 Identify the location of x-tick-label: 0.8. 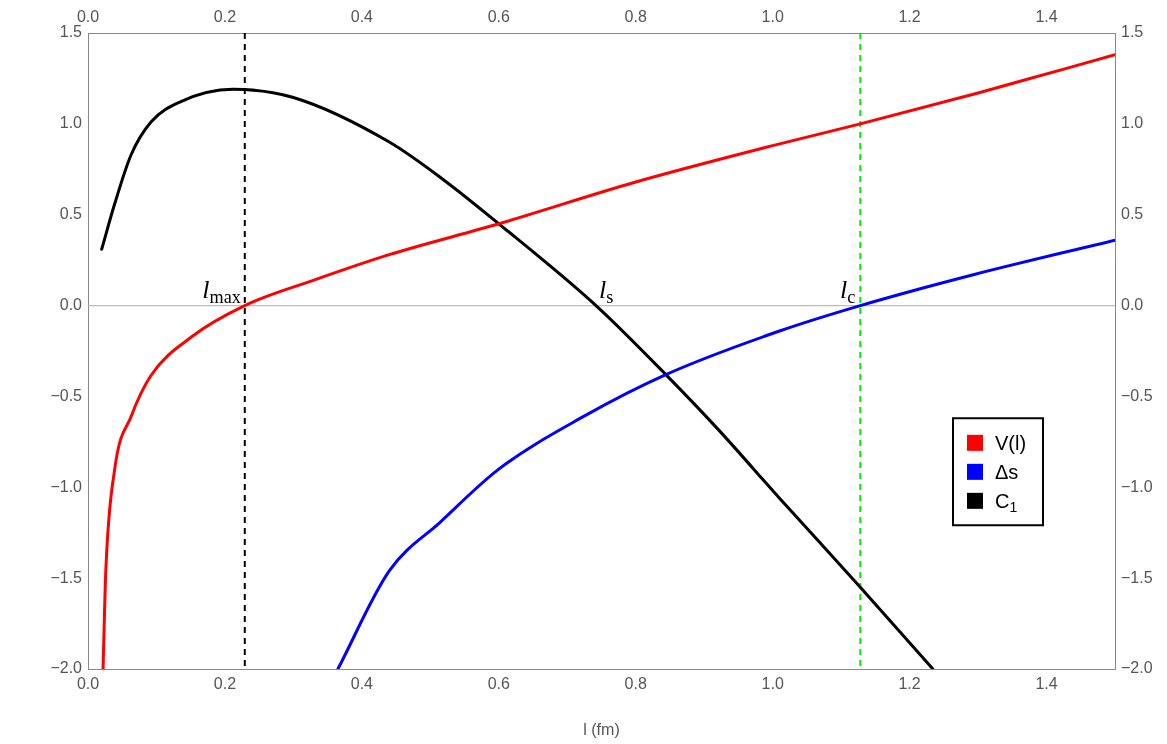
(635, 16).